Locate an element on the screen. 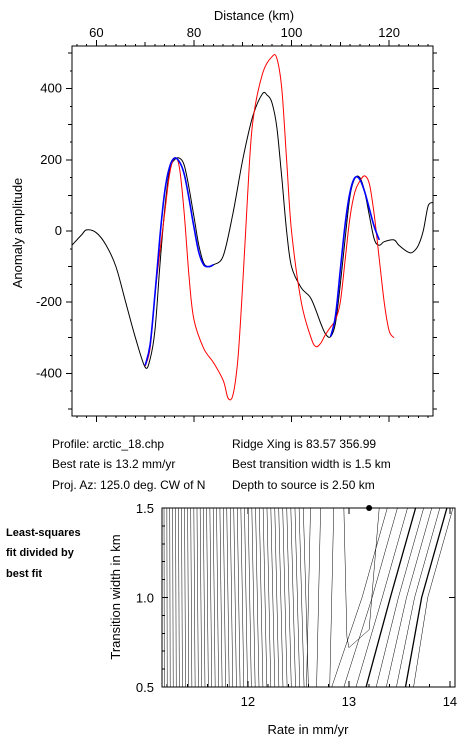 This screenshot has height=745, width=467. x-tick-label: 12 is located at coordinates (248, 701).